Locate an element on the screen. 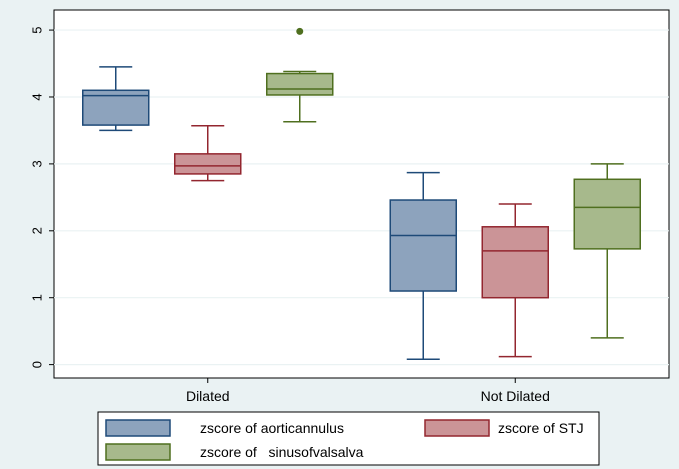  legend-label-stj: zscore of STJ is located at coordinates (541, 428).